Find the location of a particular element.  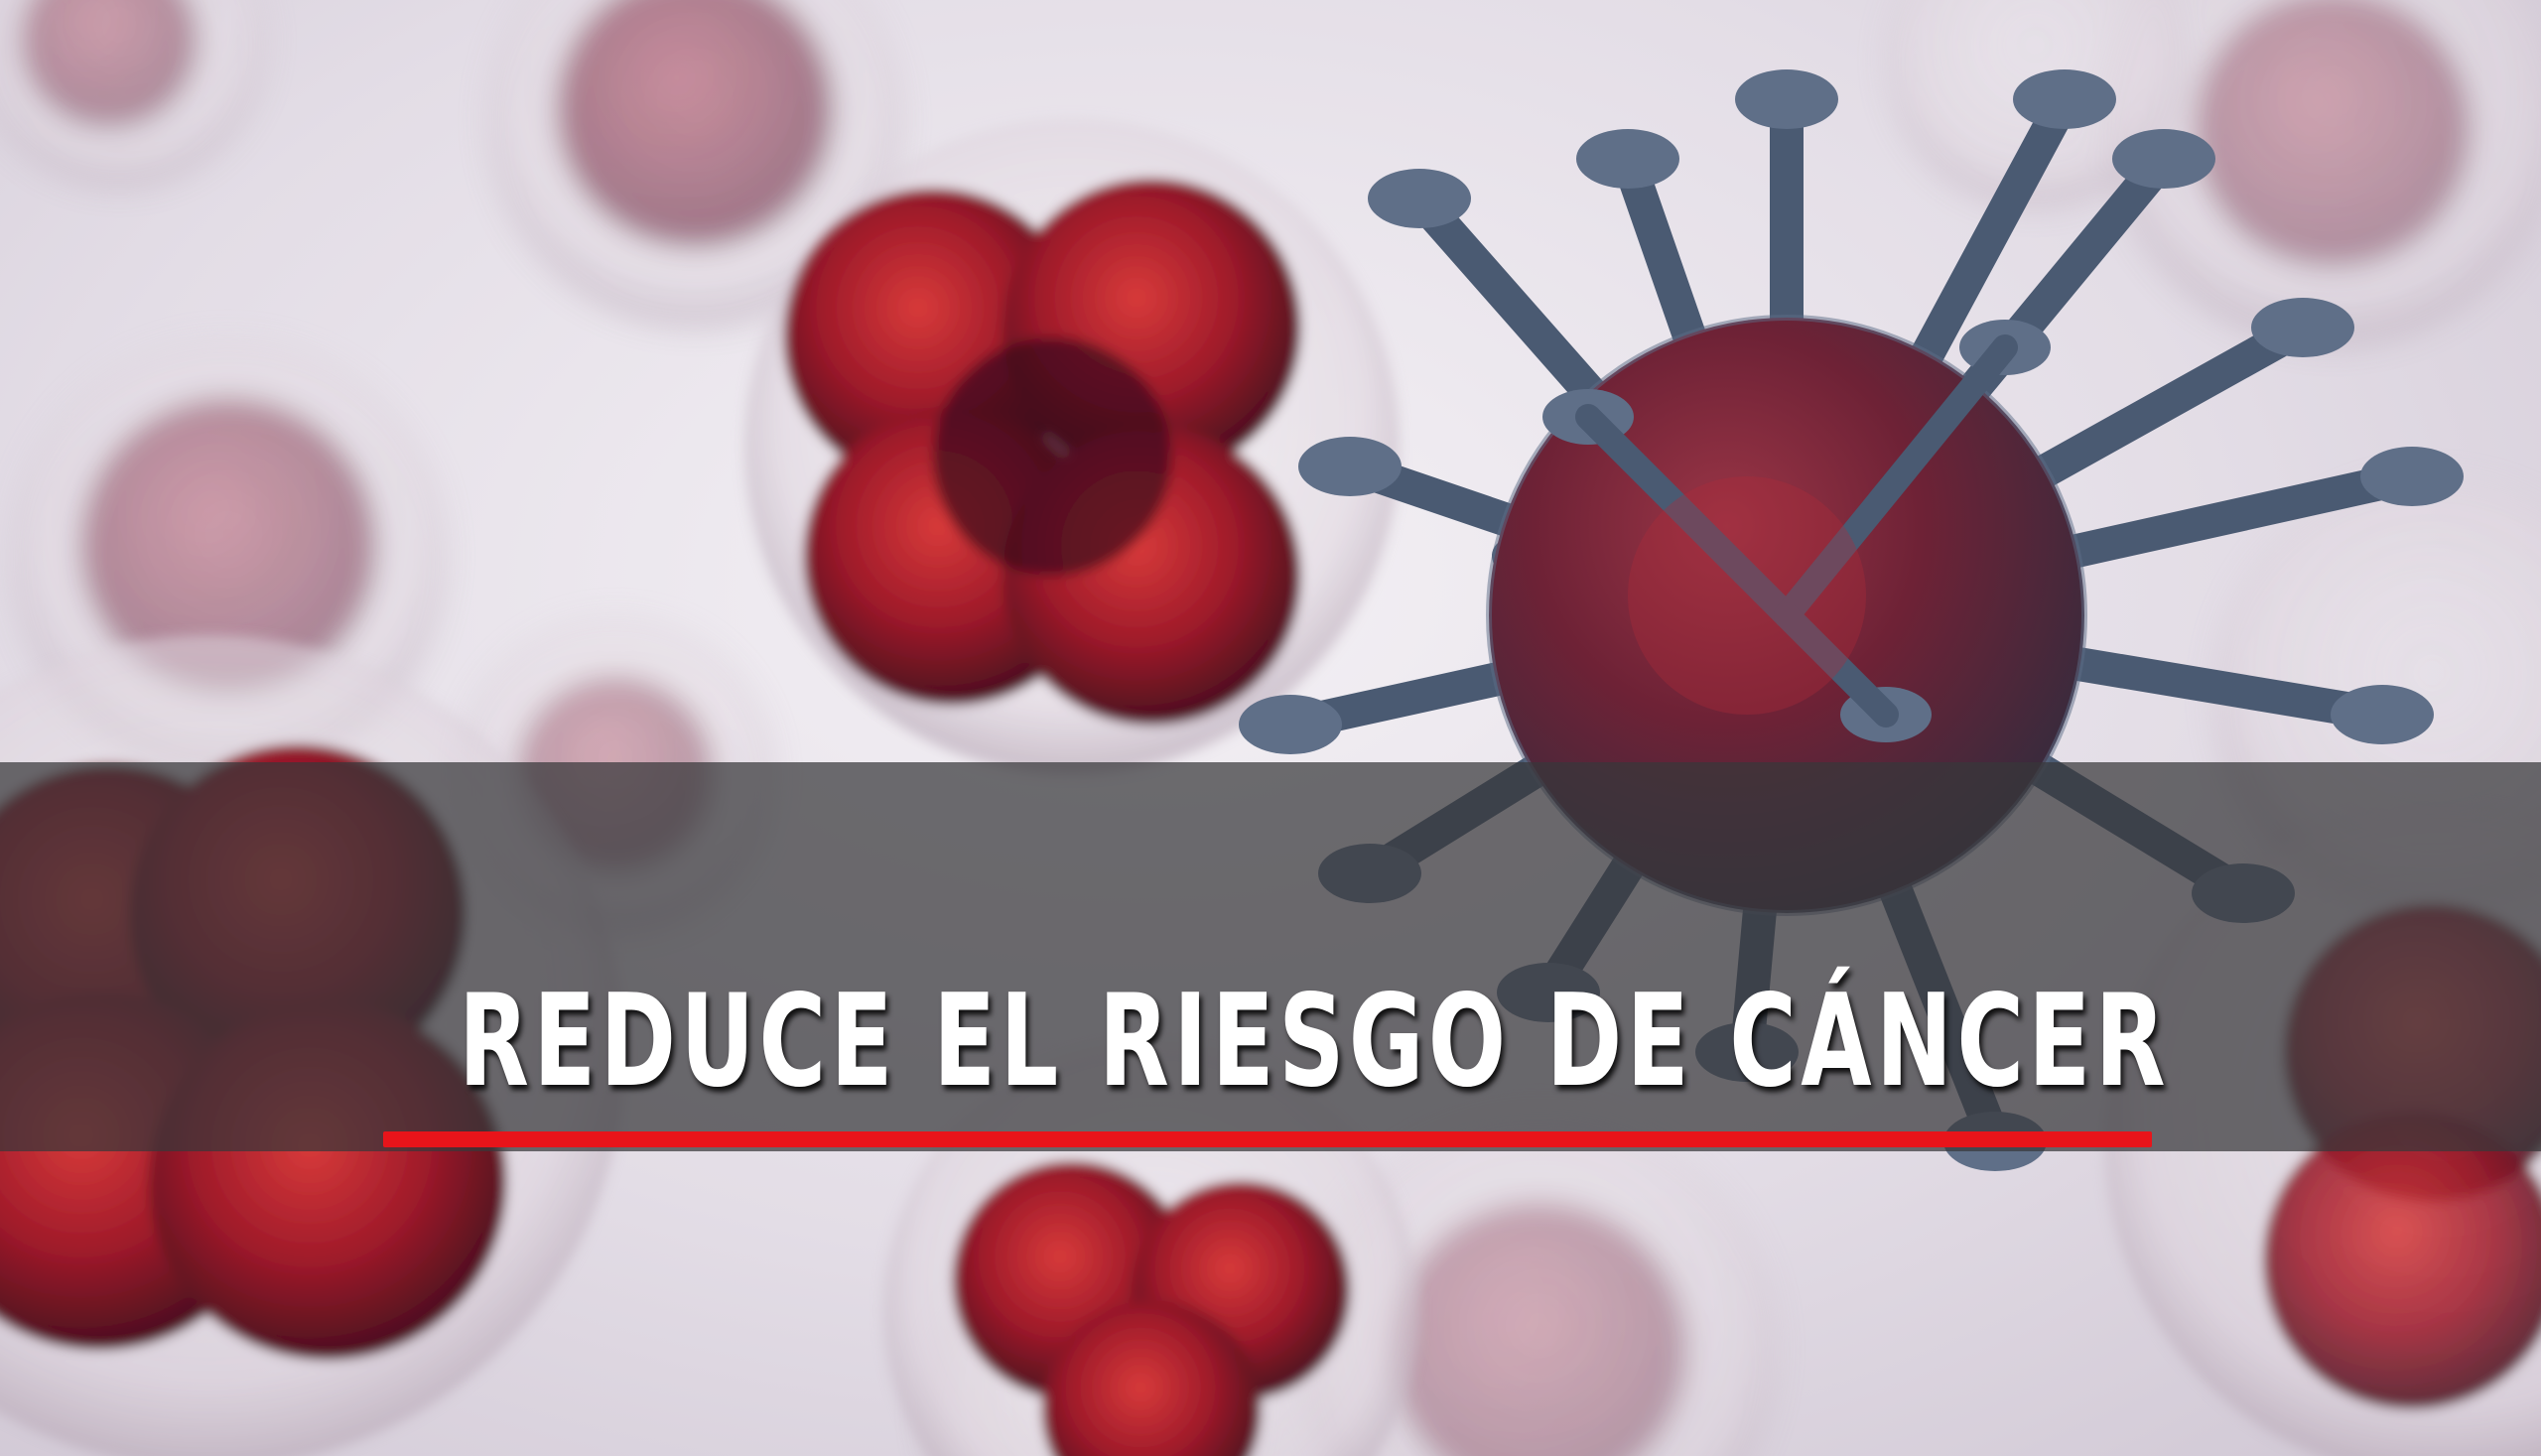

banner-headline: REDUCE EL RIESGO DE CÁNCER is located at coordinates (1314, 1042).